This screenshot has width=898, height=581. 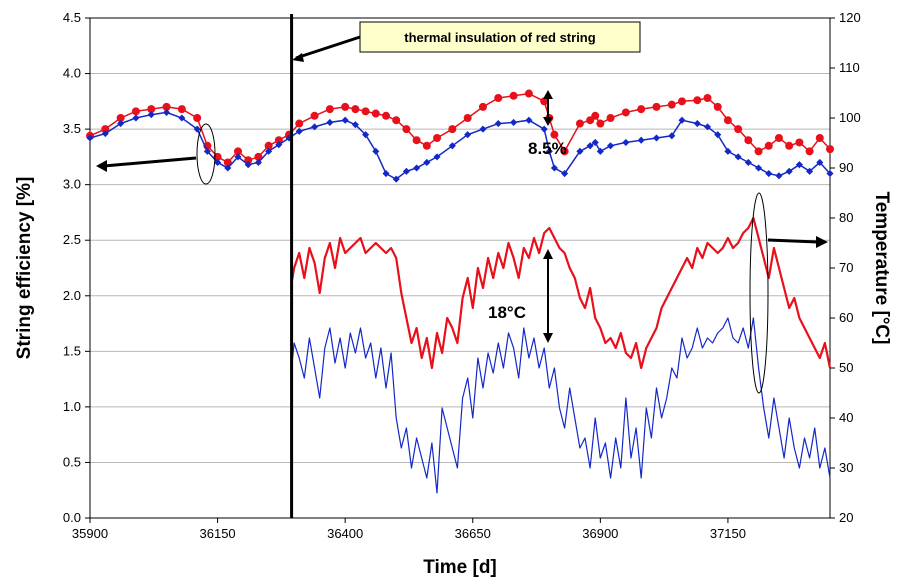 I want to click on right-tick-label: 70, so click(x=846, y=267).